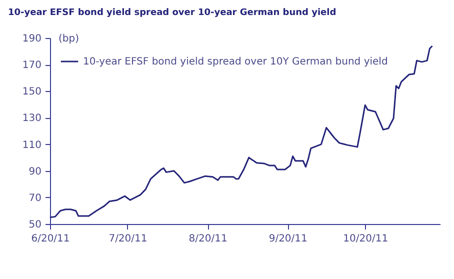  I want to click on y-tick-label: 50, so click(35, 225).